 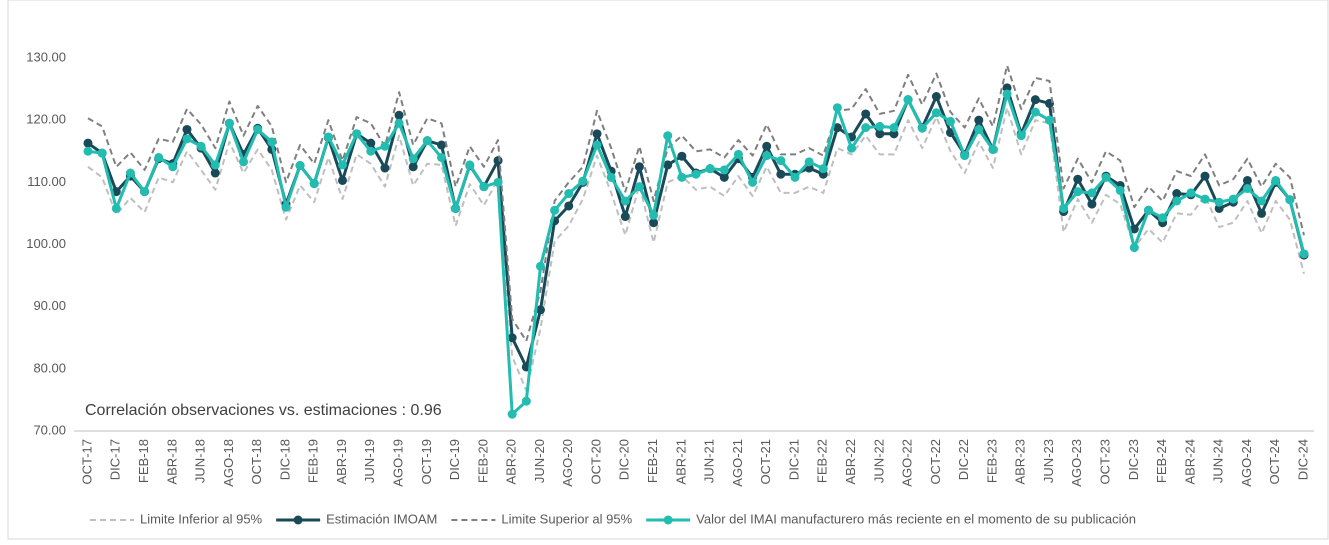 I want to click on x-tick-label: DIC-19, so click(x=454, y=459).